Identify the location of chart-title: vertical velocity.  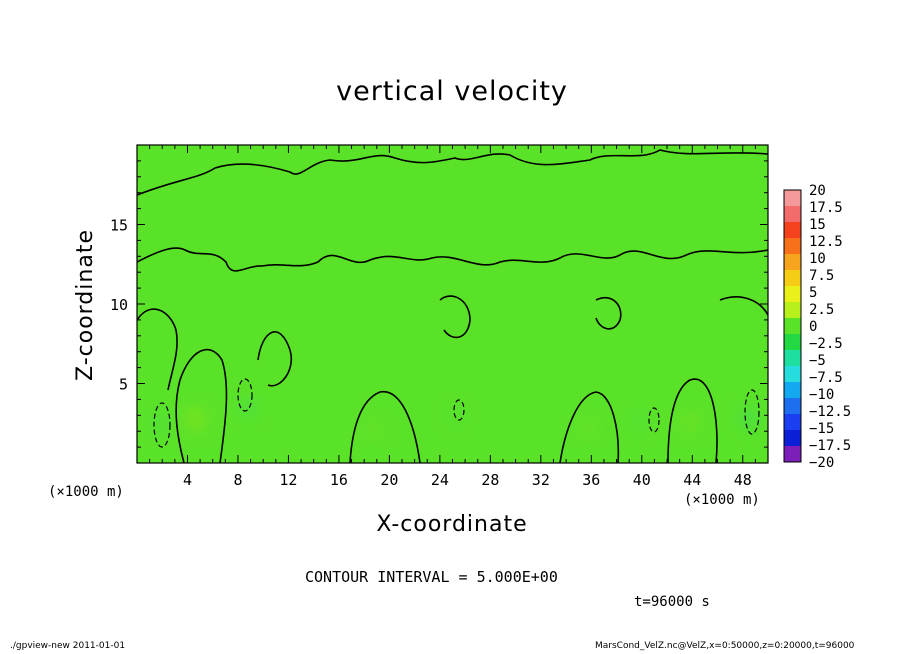
(452, 91).